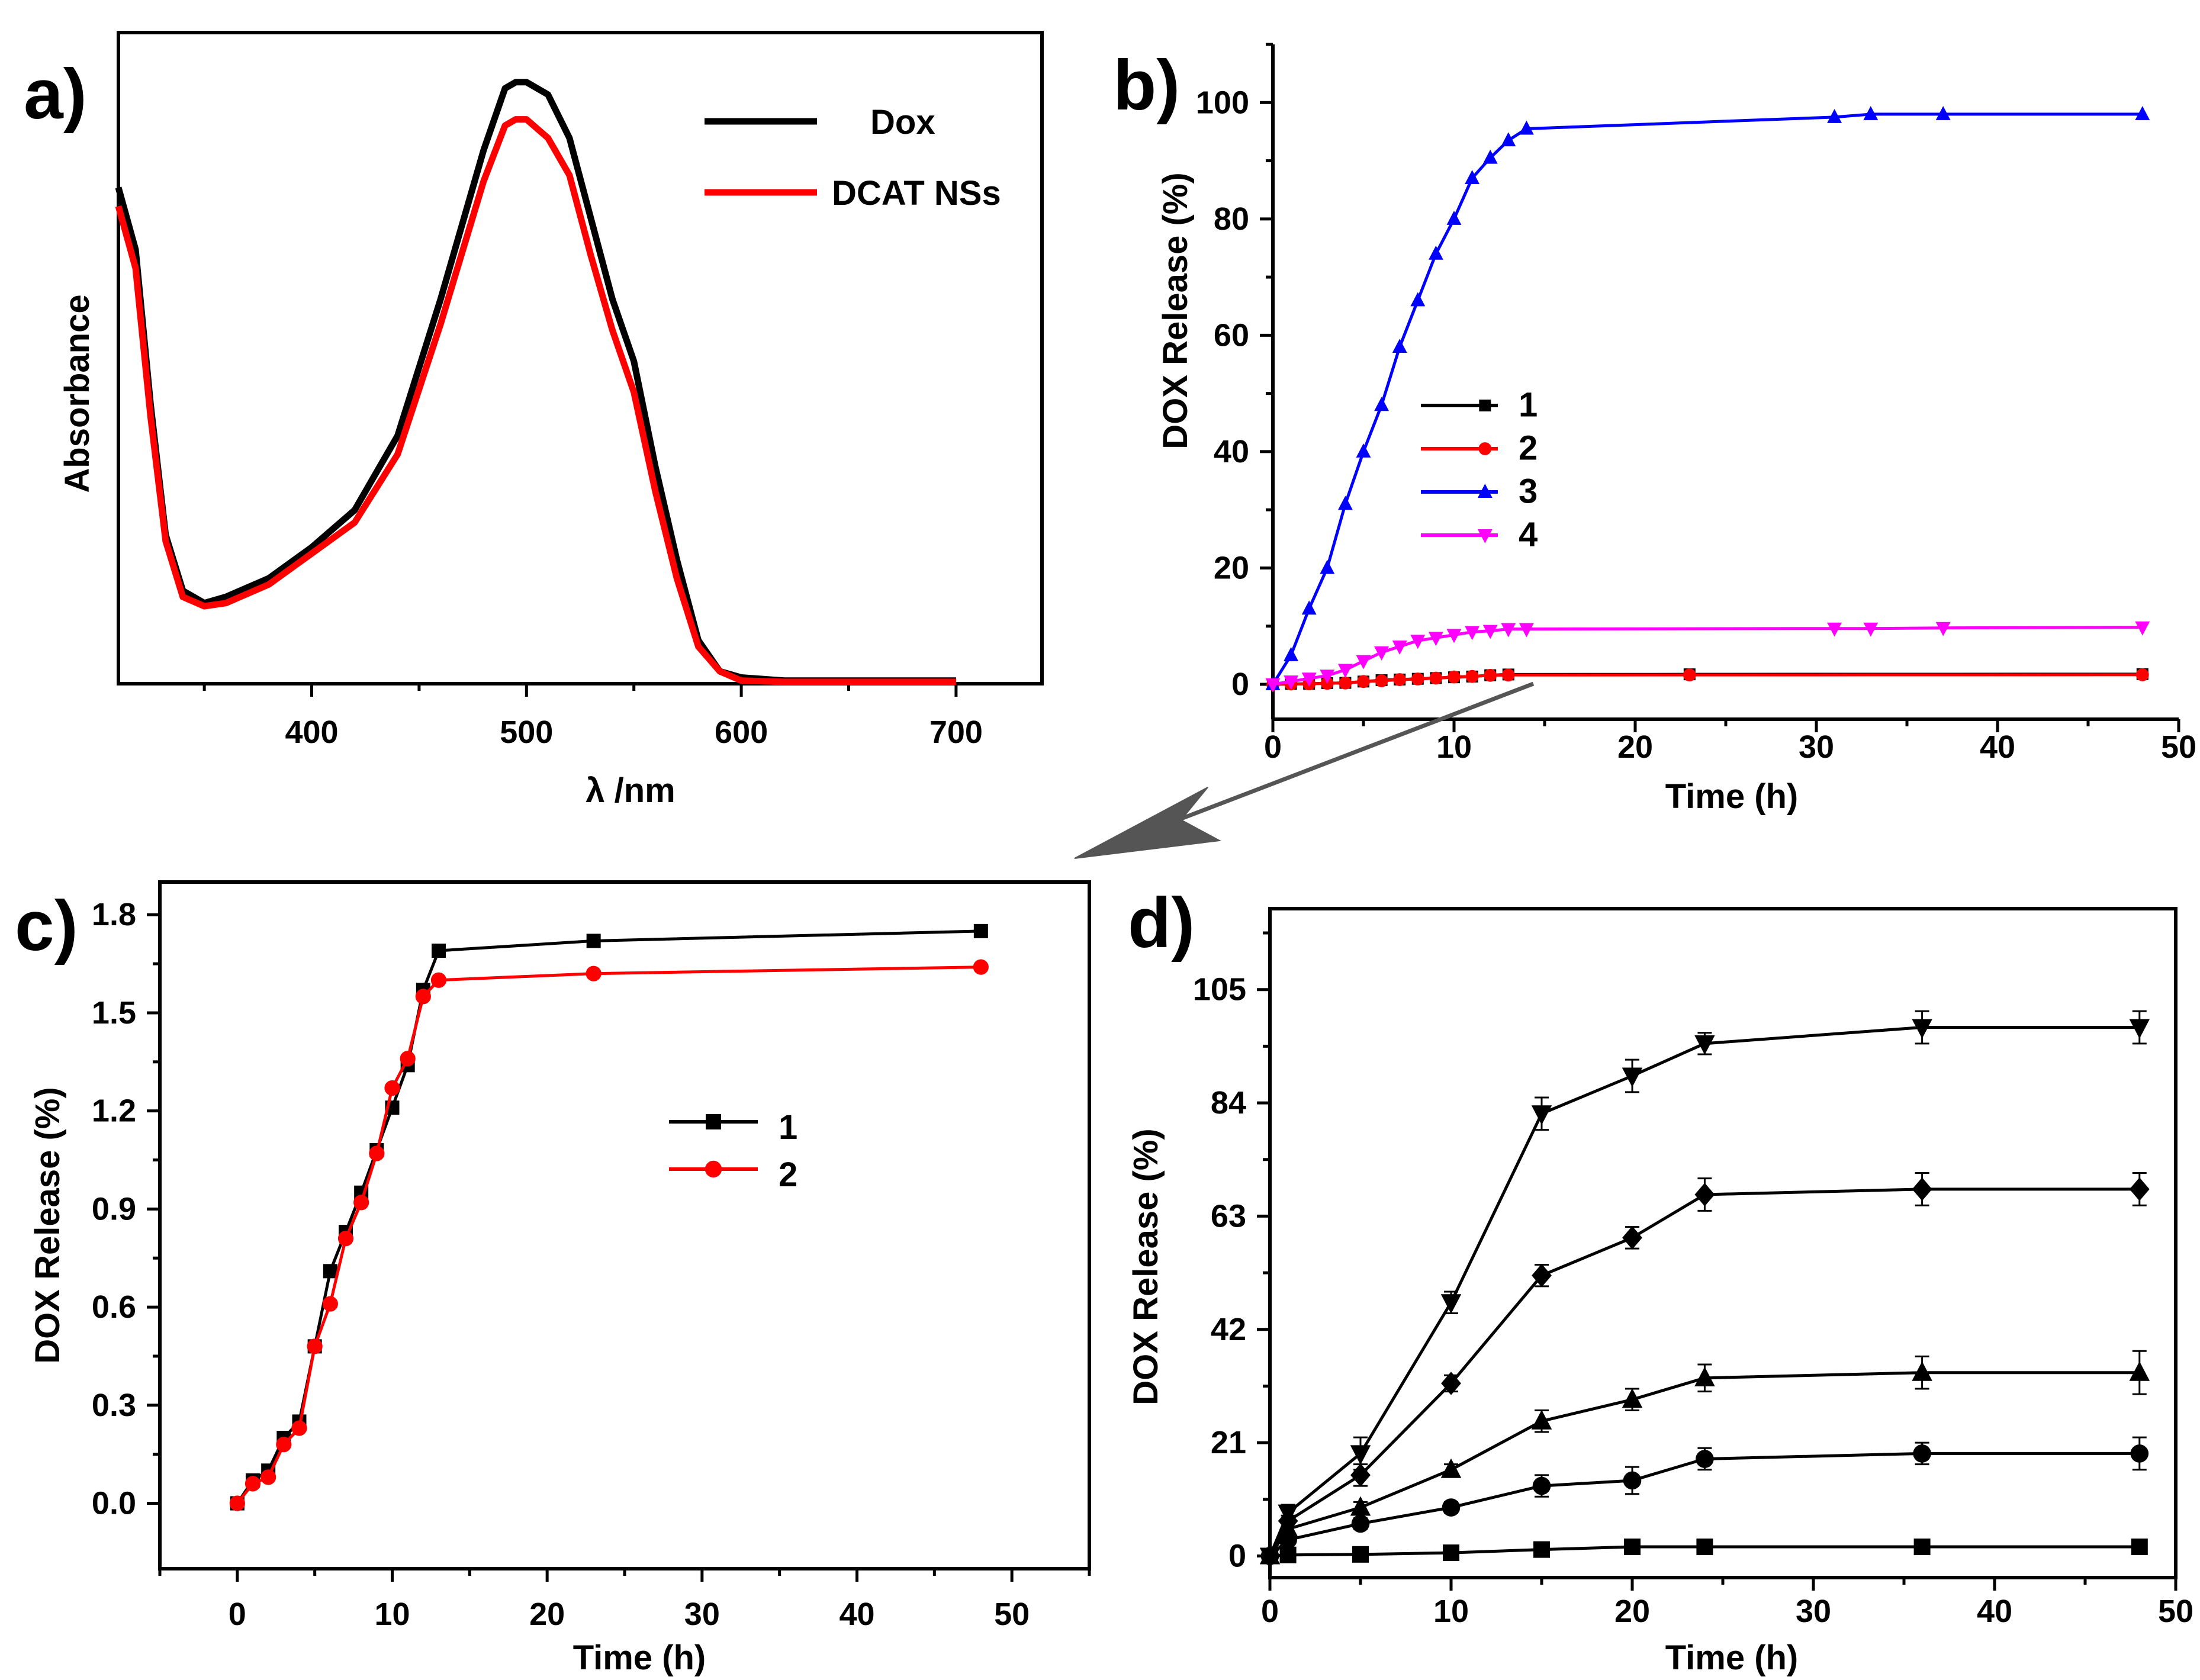 This screenshot has width=2200, height=1680. I want to click on y-tick-label: 20, so click(1231, 568).